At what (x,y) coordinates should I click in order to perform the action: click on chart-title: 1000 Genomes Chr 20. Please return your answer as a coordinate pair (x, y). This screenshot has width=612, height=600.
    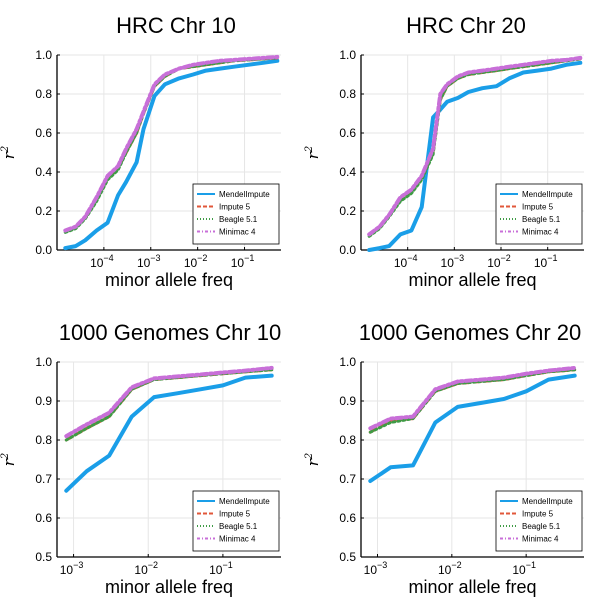
    Looking at the image, I should click on (470, 332).